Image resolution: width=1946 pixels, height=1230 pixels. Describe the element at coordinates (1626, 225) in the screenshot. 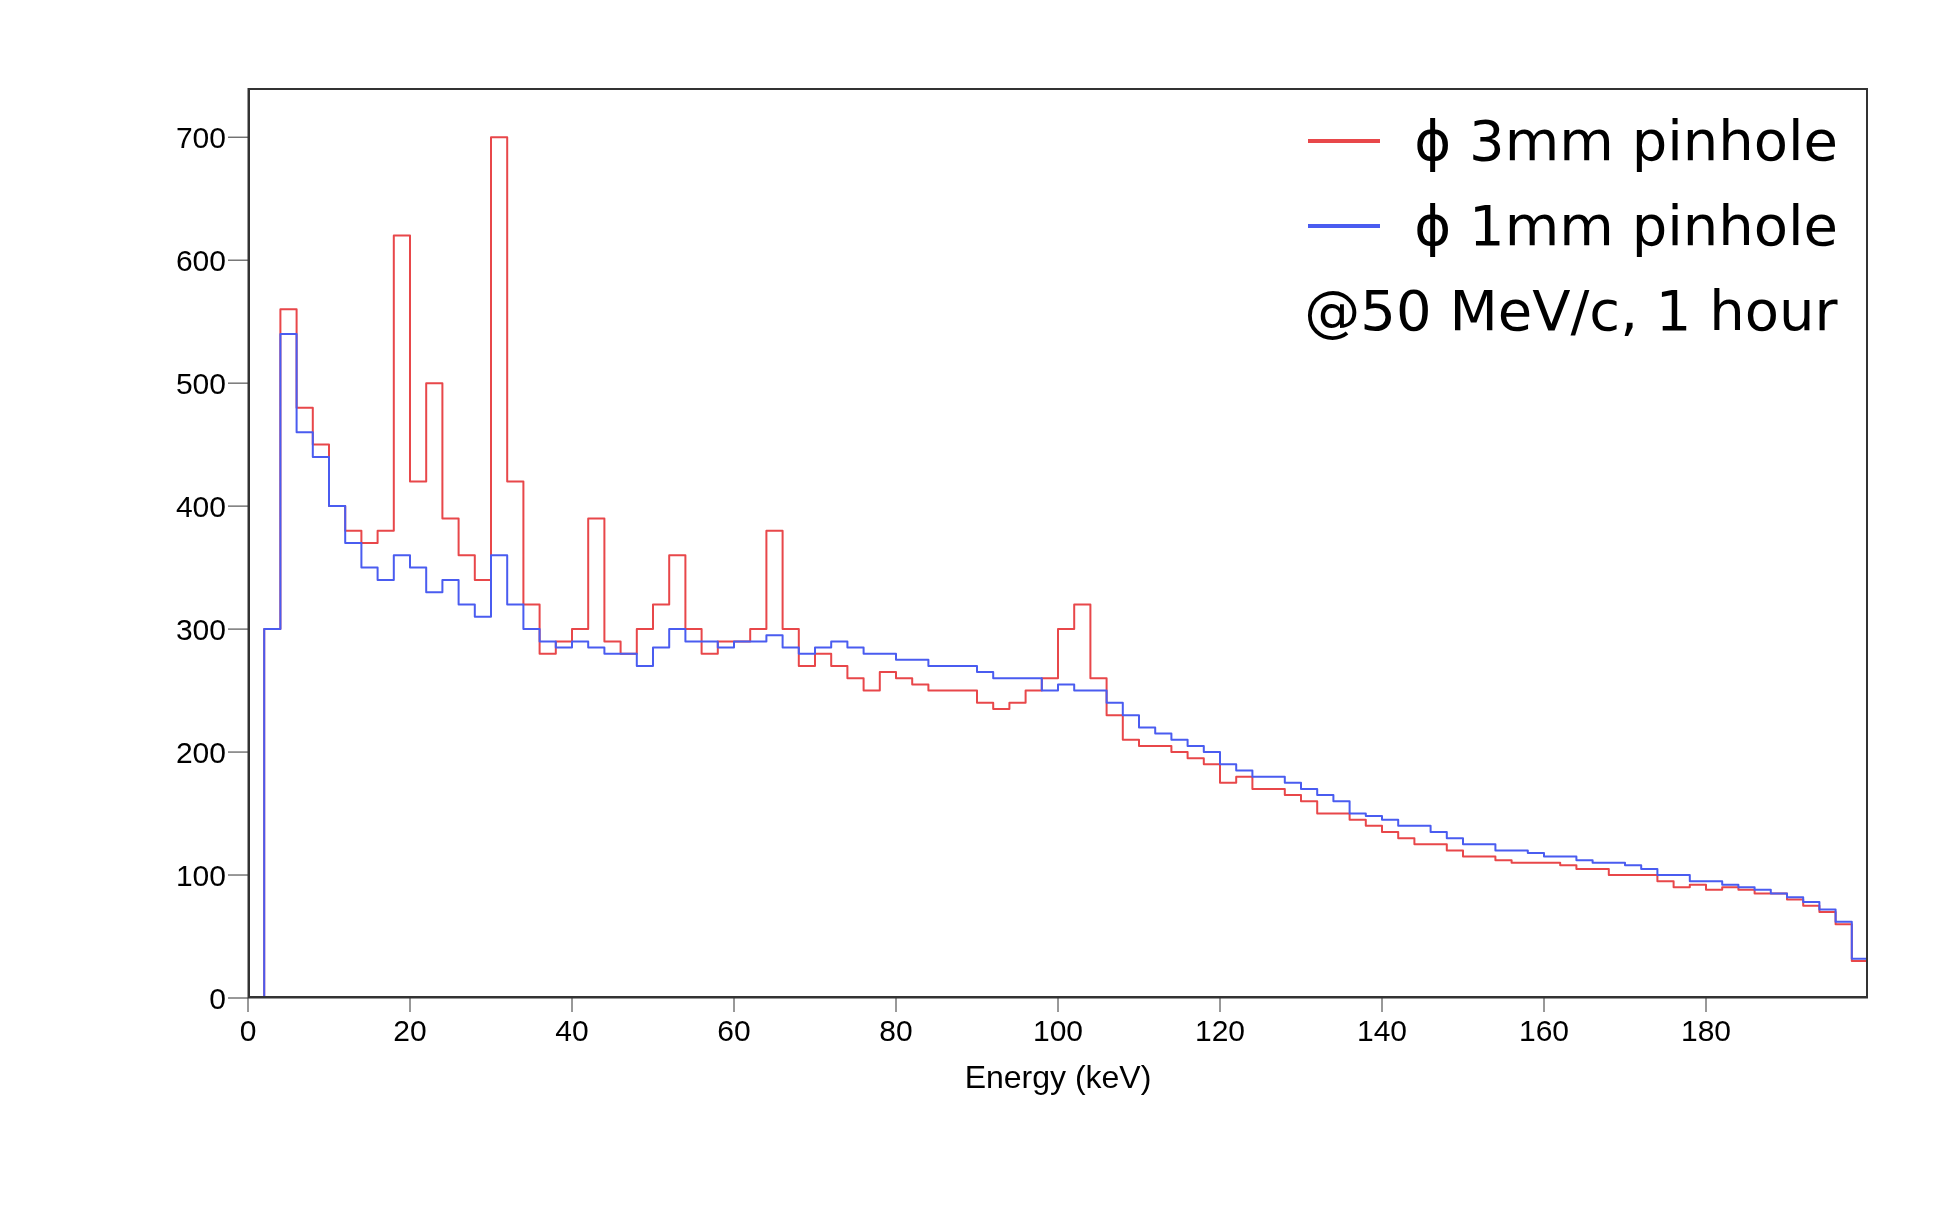

I see `legend-label: ϕ 1mm pinhole` at that location.